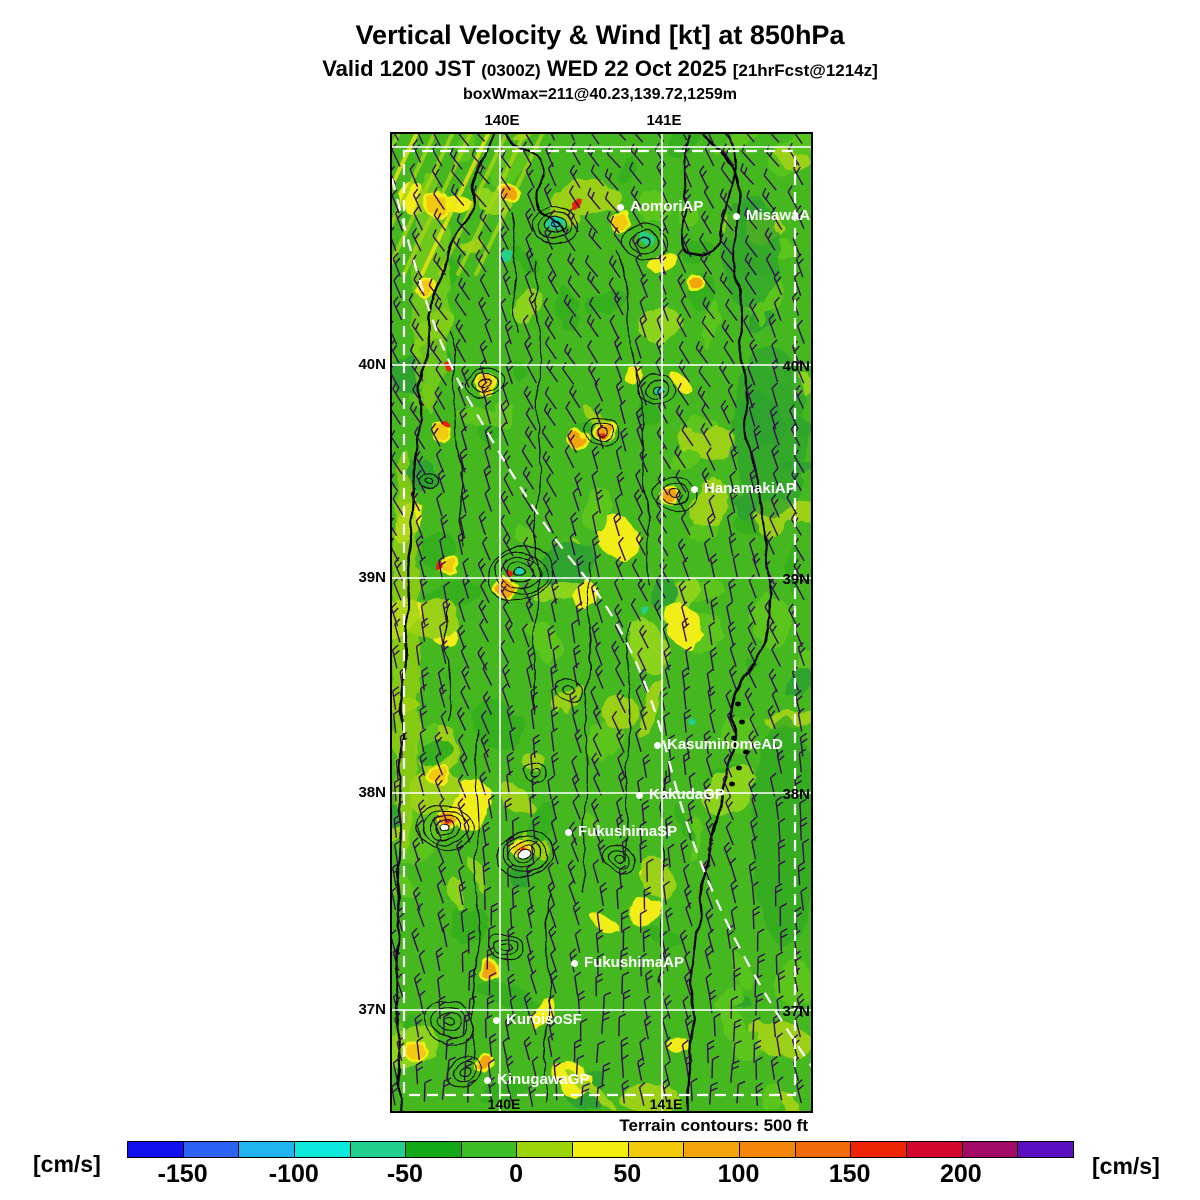 This screenshot has width=1200, height=1200. I want to click on colorbar-tick-label: -50, so click(404, 1174).